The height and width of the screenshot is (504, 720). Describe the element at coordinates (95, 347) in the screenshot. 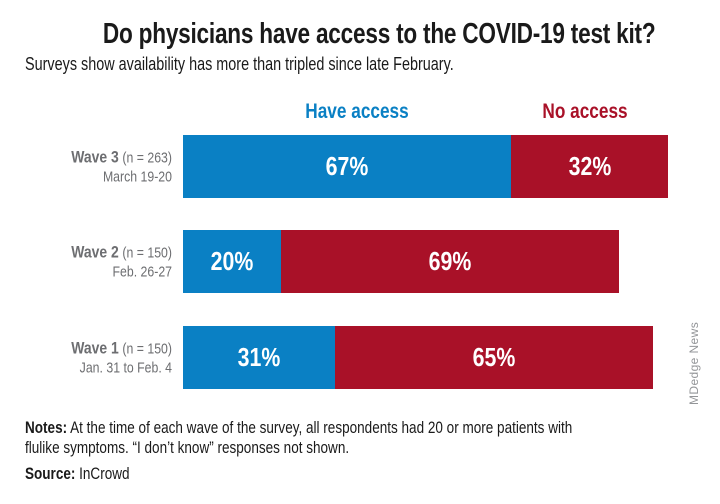

I see `wave-name: Wave 1` at that location.